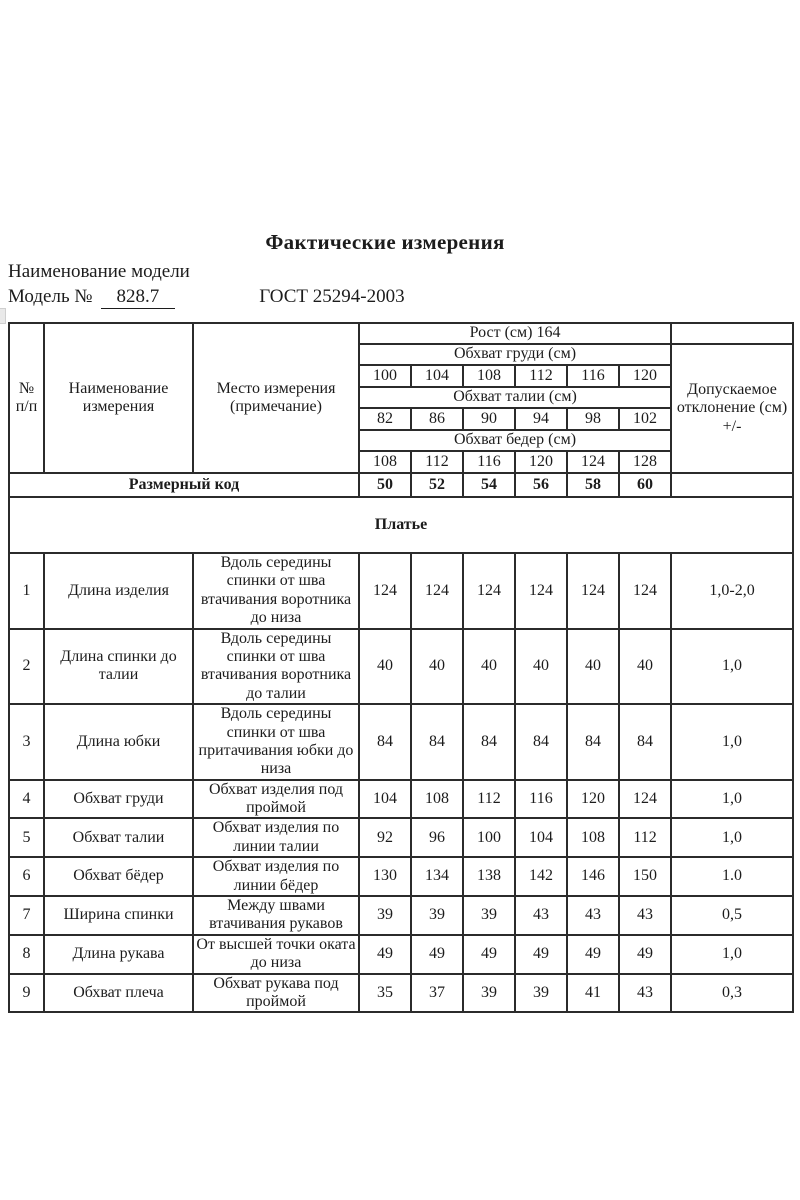 This screenshot has height=1200, width=800. Describe the element at coordinates (50, 296) in the screenshot. I see `model-number-label: Модель №` at that location.